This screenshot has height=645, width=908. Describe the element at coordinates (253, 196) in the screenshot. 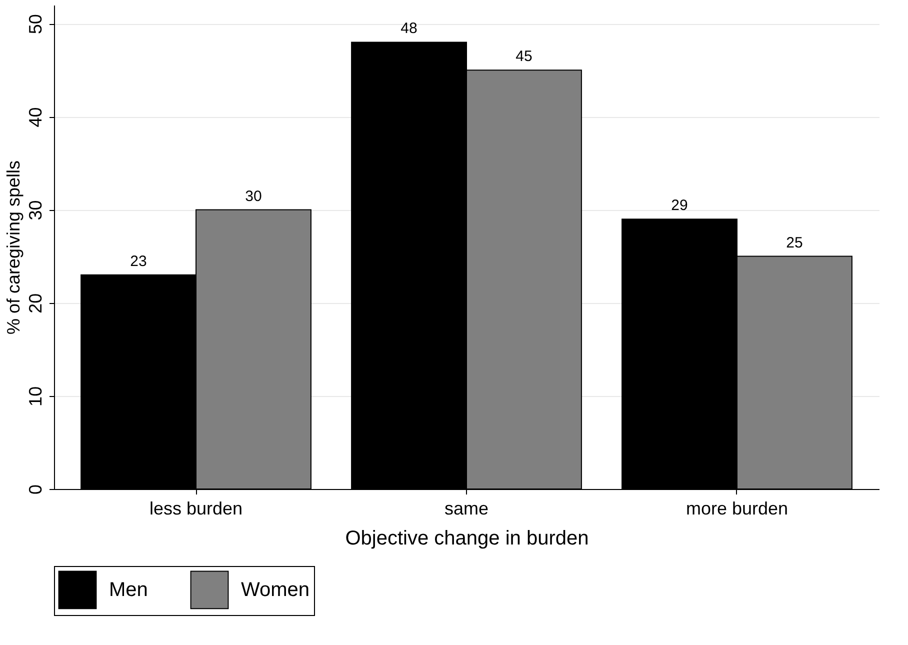

I see `data-label: 30` at that location.